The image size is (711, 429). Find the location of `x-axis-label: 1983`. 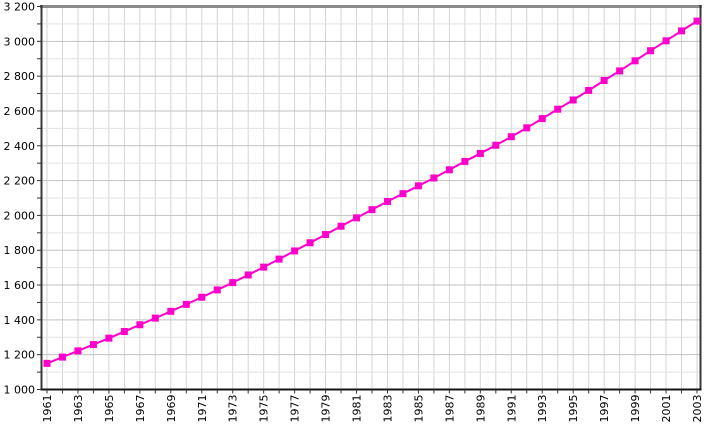

x-axis-label: 1983 is located at coordinates (387, 409).